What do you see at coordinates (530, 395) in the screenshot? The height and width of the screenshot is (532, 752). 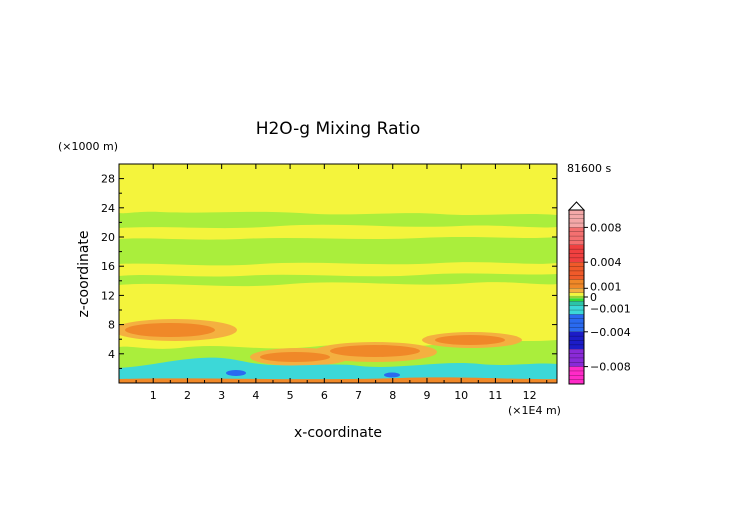 I see `x-tick-label: 12` at bounding box center [530, 395].